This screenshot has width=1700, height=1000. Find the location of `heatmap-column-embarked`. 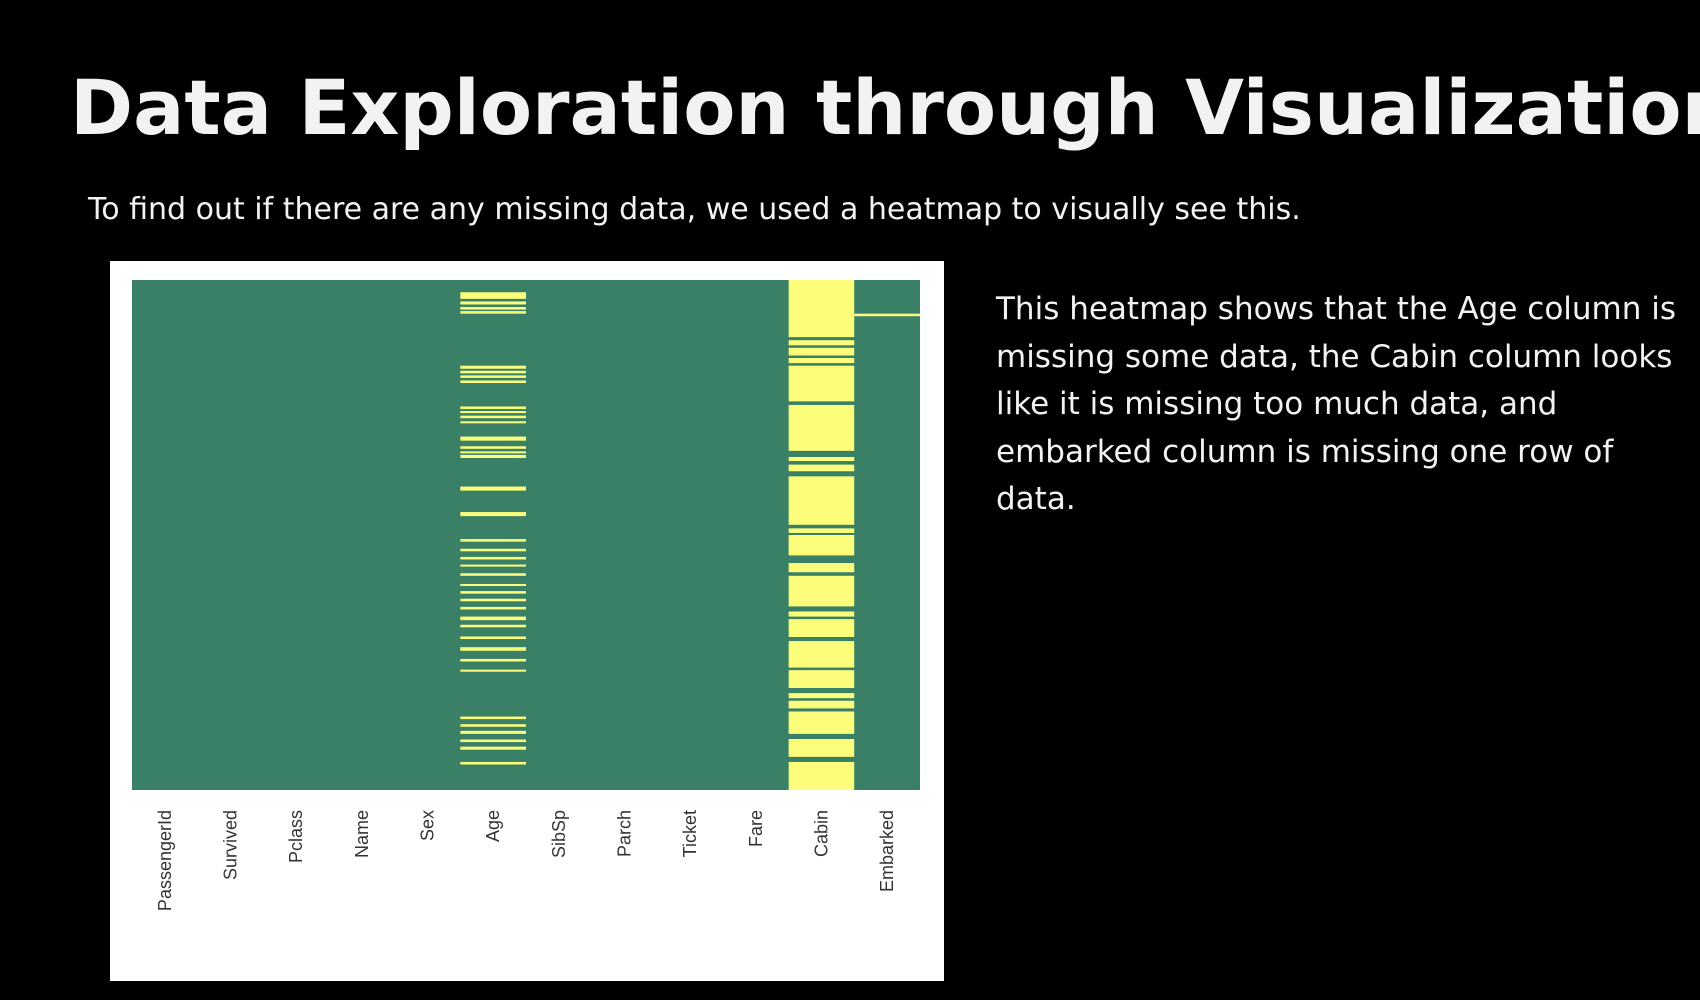

heatmap-column-embarked is located at coordinates (887, 535).